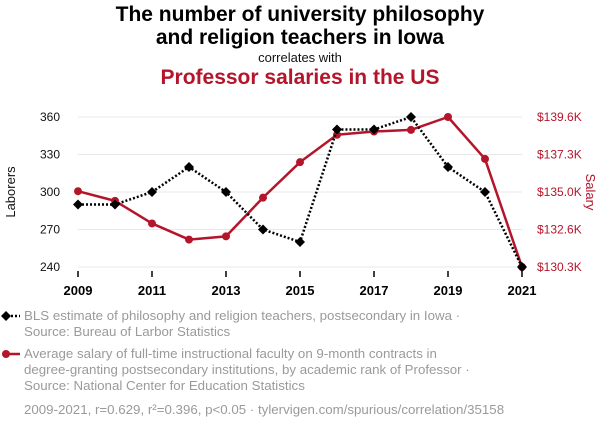 The width and height of the screenshot is (600, 430). What do you see at coordinates (300, 14) in the screenshot?
I see `chart-title-line1: The number of university philosophy` at bounding box center [300, 14].